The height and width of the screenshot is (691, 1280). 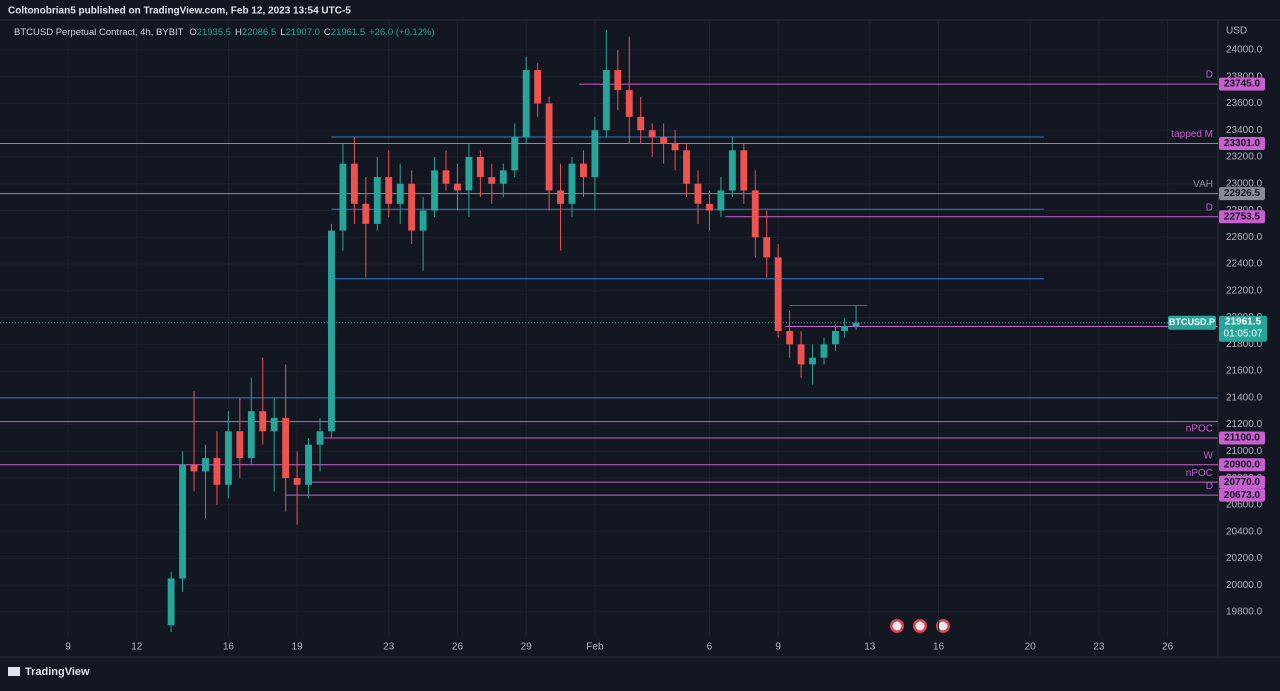 I want to click on price-tag-label: 22753.5, so click(x=1242, y=216).